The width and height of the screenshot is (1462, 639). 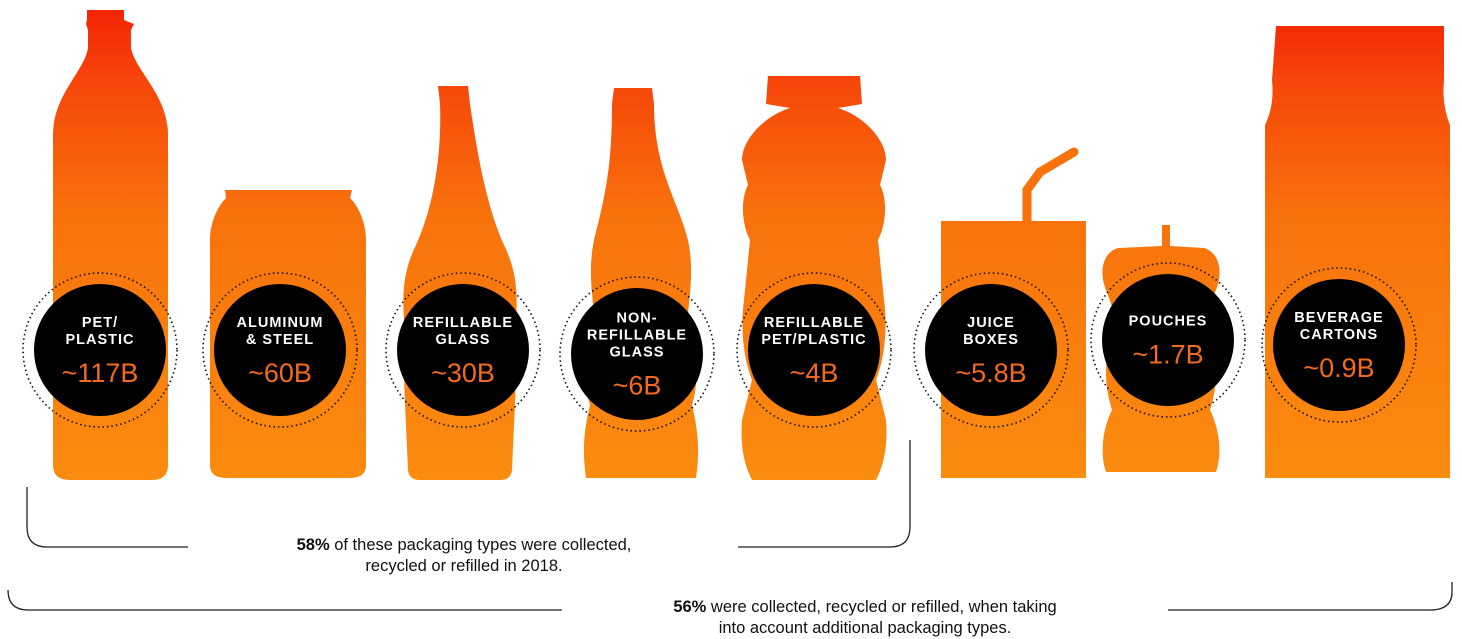 I want to click on label-aluminum-steel-line2: & STEEL, so click(x=280, y=340).